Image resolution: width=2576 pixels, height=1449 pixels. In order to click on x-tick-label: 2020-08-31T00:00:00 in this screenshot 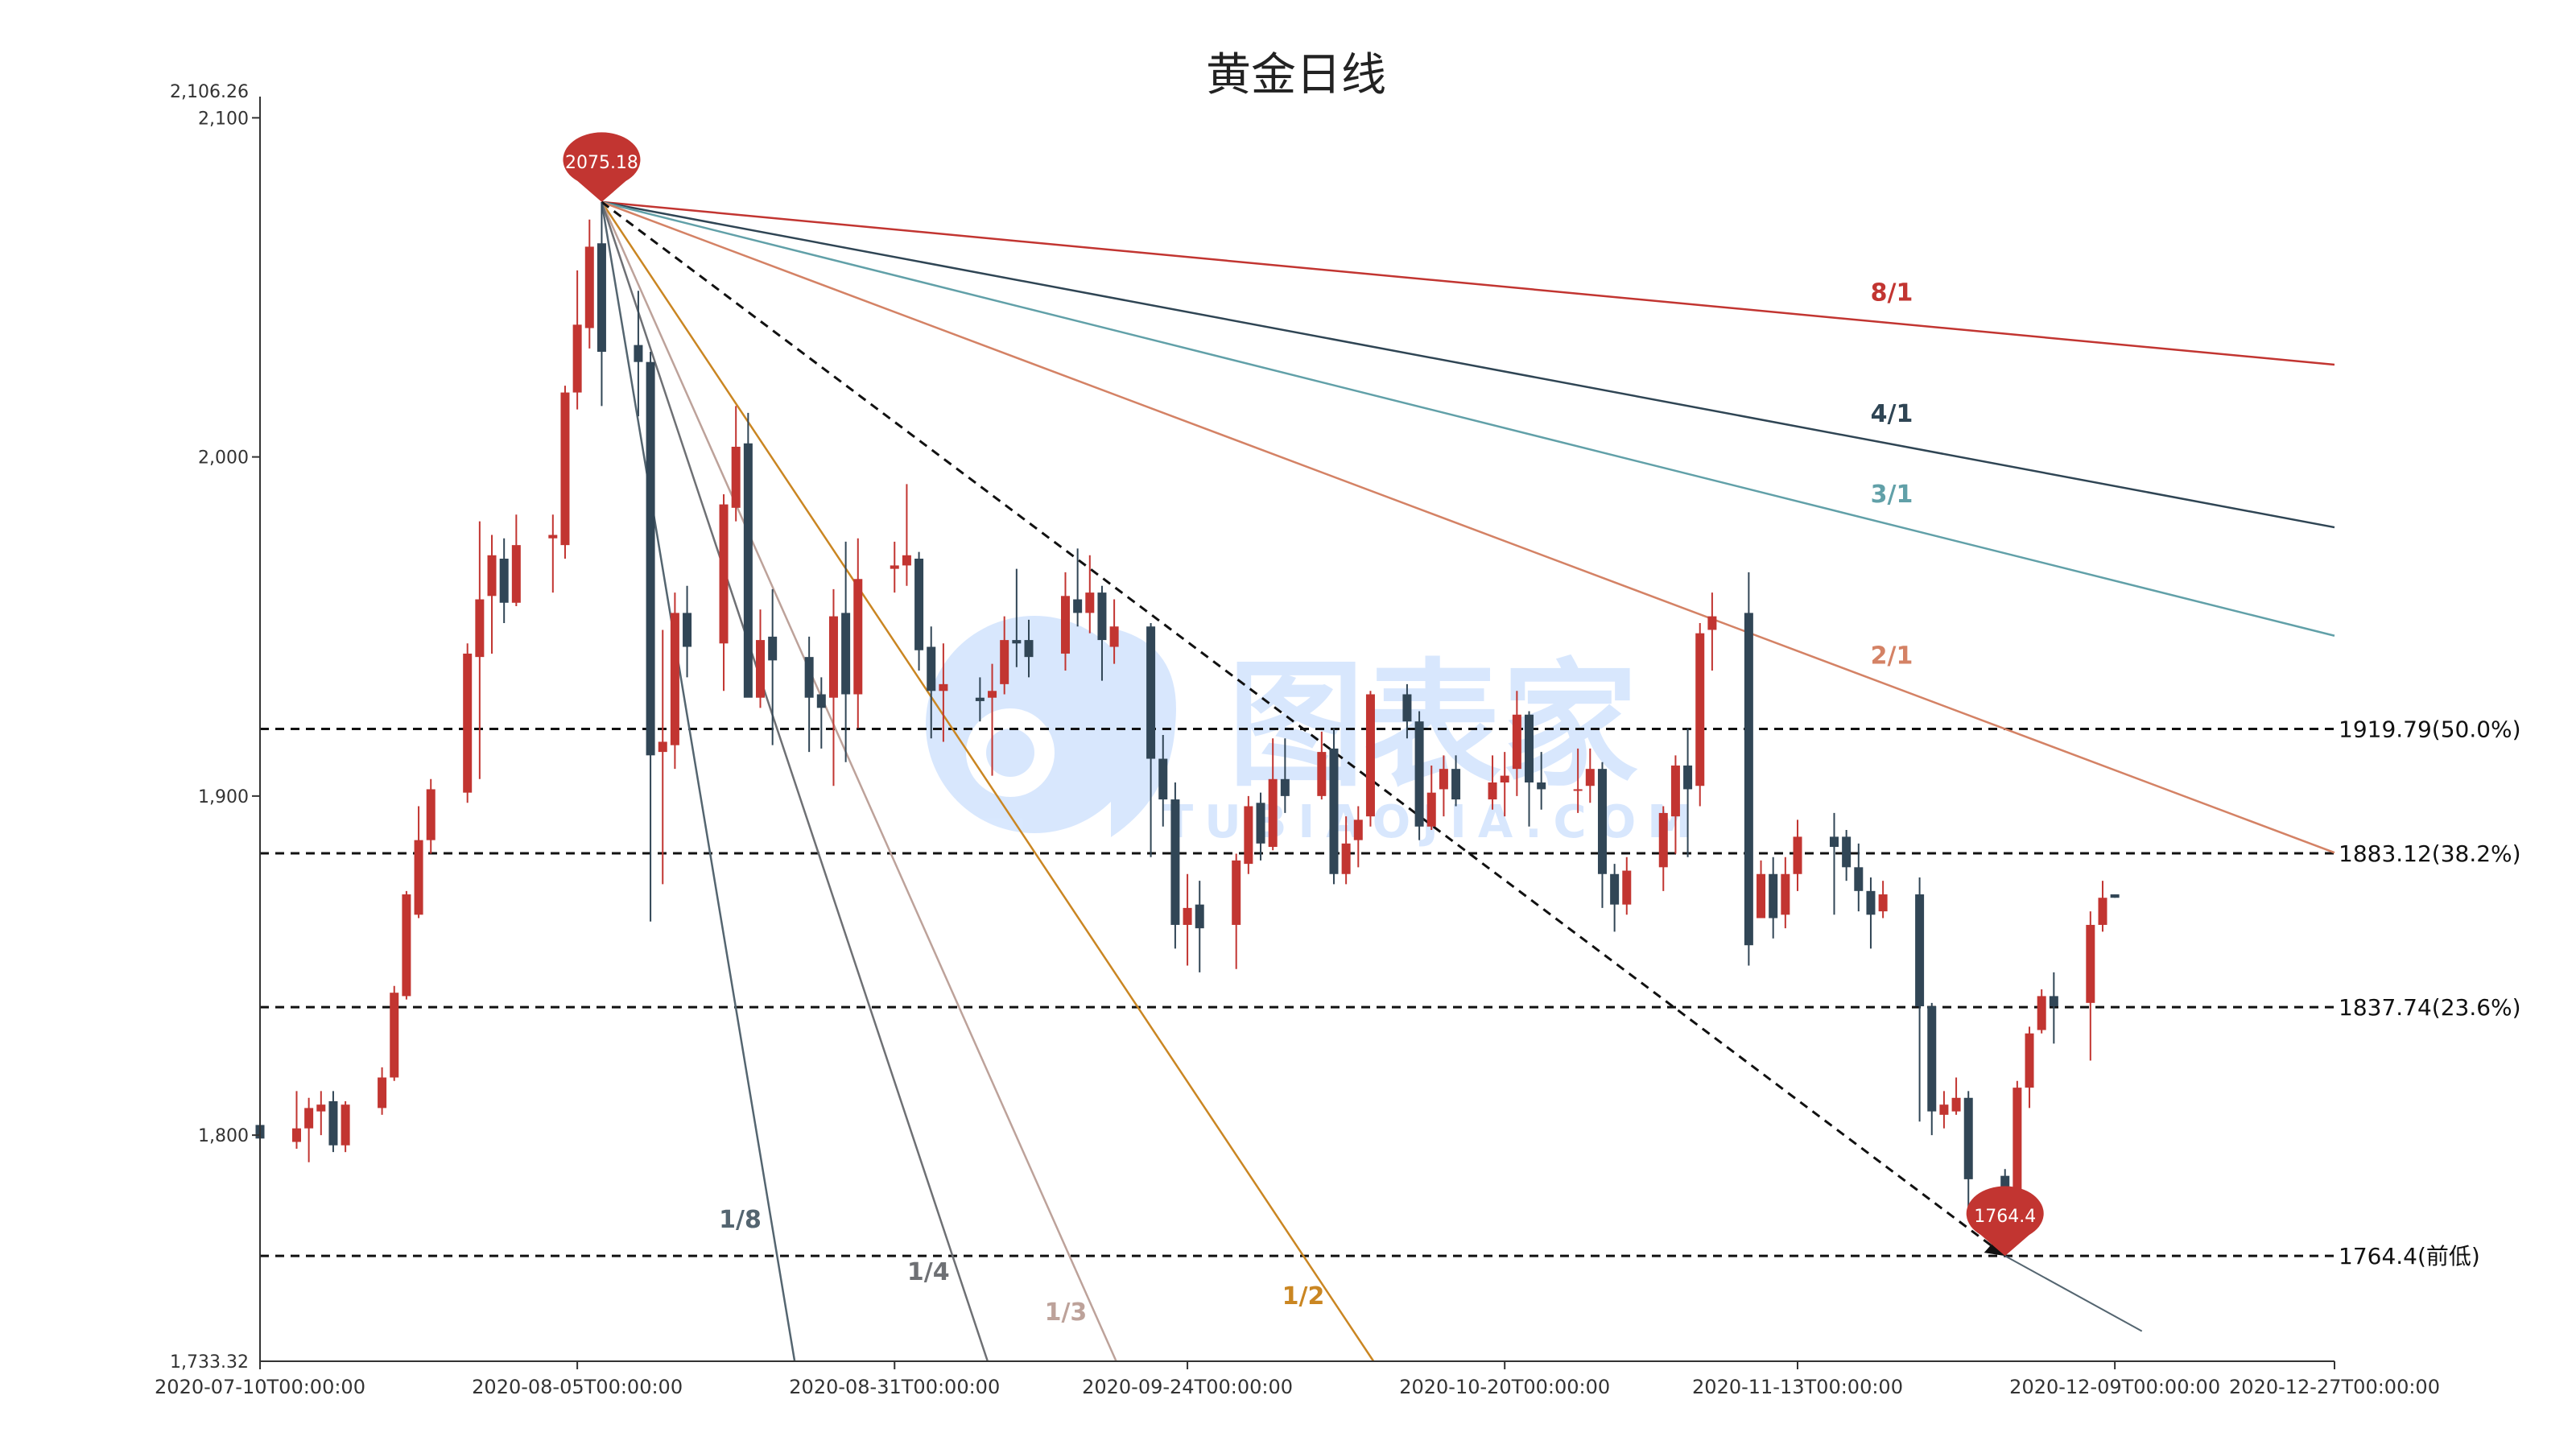, I will do `click(894, 1387)`.